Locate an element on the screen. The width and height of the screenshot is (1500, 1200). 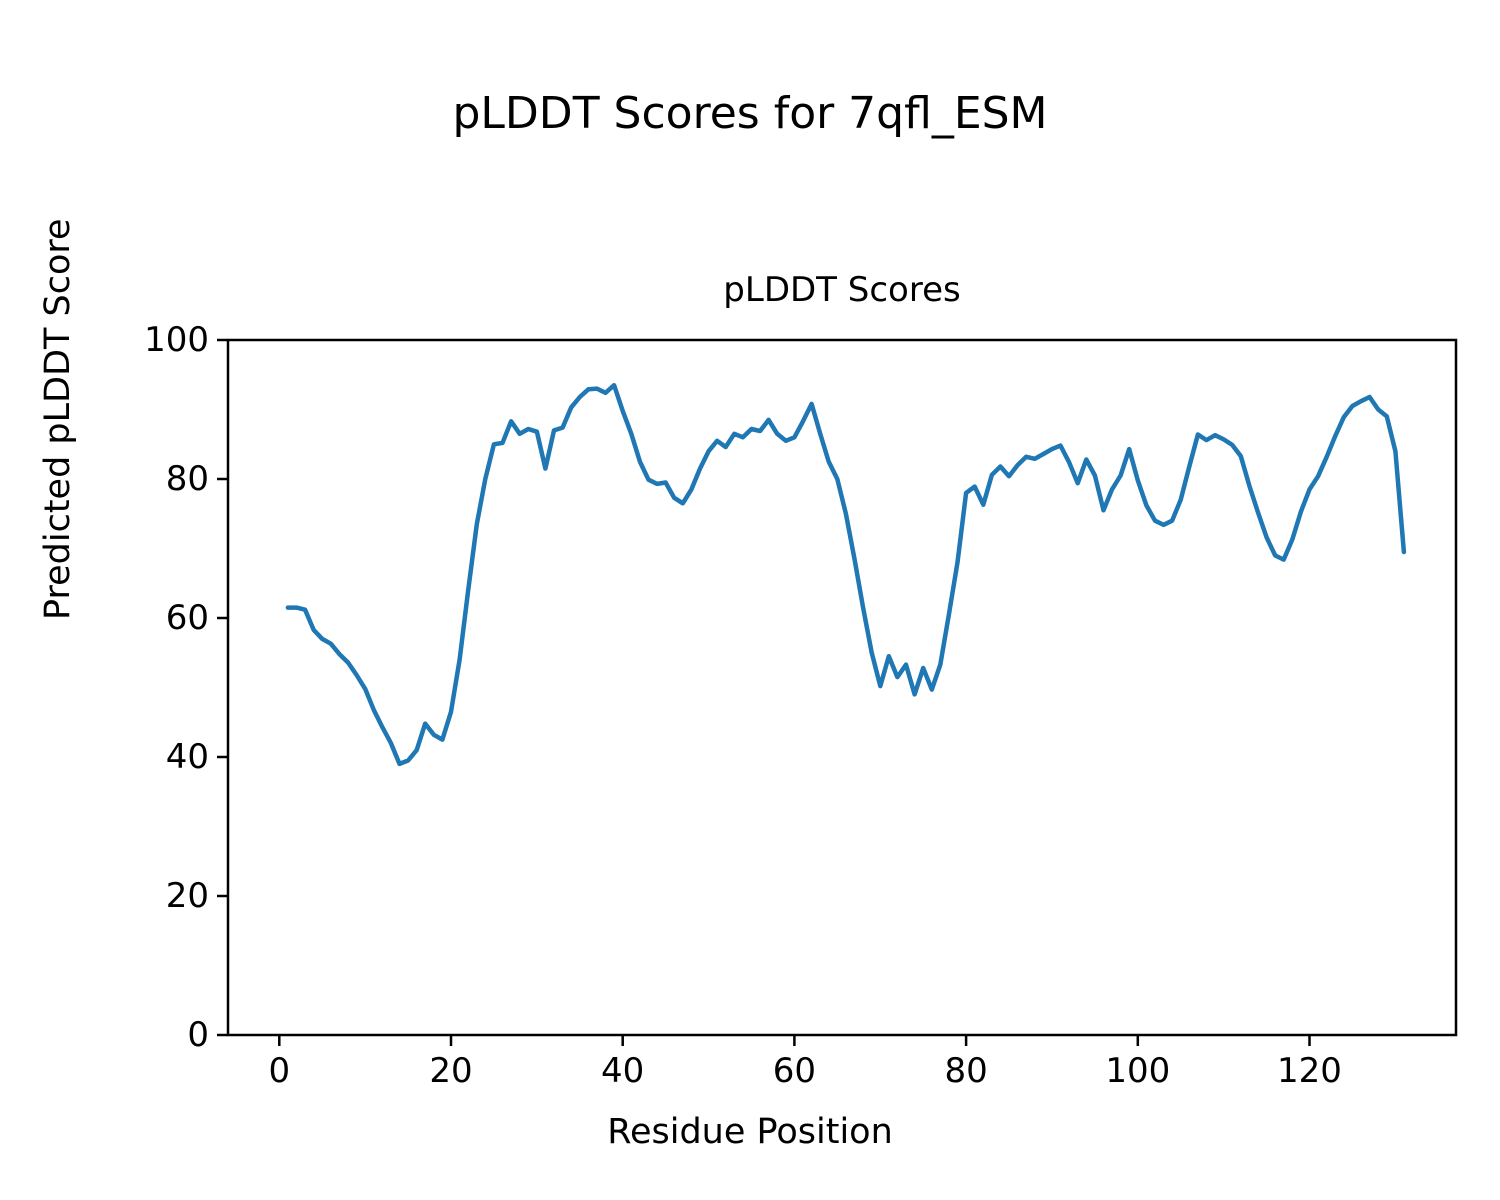
x-axis-label: Residue Position is located at coordinates (750, 1132).